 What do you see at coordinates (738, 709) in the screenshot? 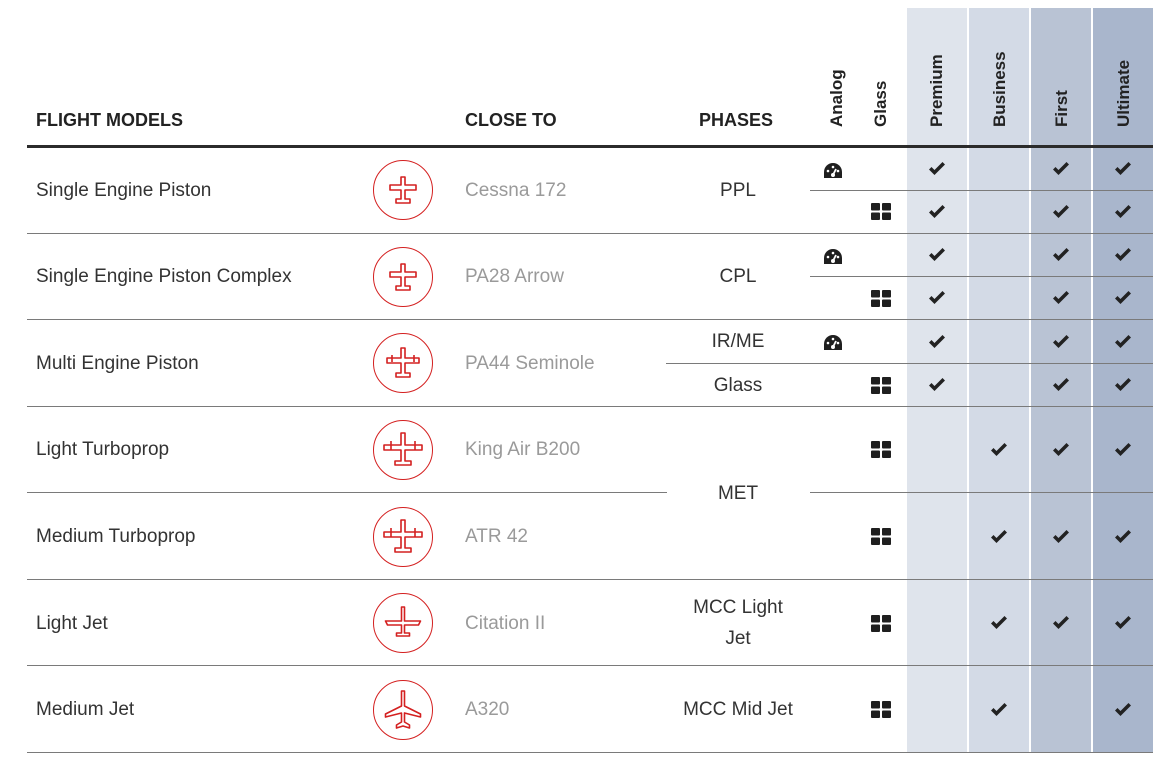
I see `phase-label: MCC Mid Jet` at bounding box center [738, 709].